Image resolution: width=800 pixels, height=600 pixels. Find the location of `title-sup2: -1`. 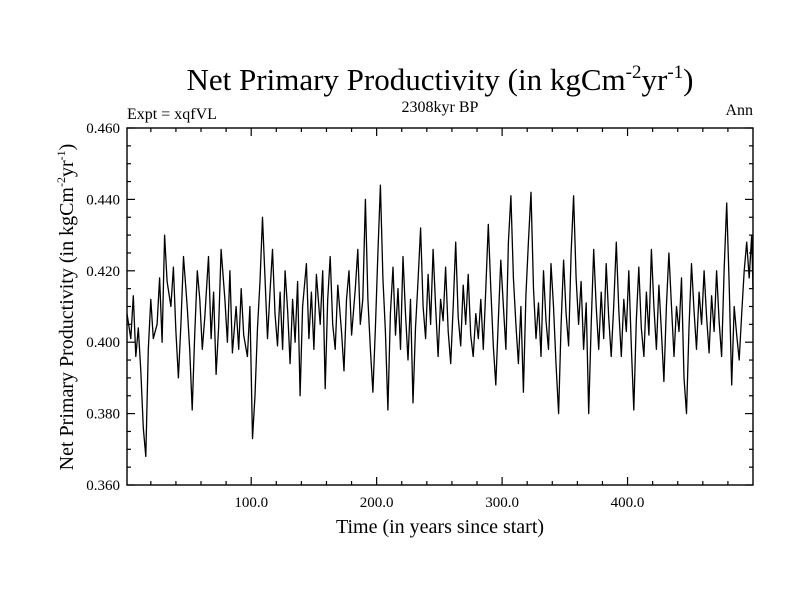

title-sup2: -1 is located at coordinates (675, 72).